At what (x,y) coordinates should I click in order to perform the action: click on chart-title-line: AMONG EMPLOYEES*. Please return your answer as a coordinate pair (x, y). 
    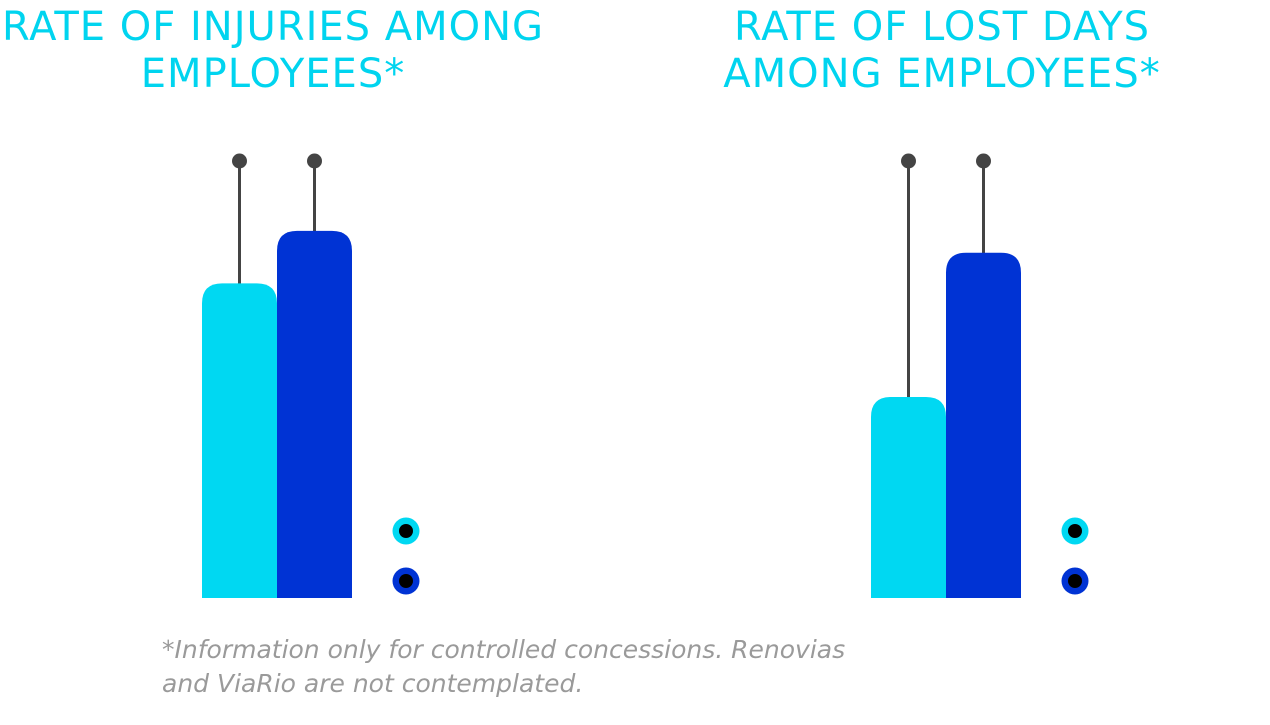
    Looking at the image, I should click on (942, 74).